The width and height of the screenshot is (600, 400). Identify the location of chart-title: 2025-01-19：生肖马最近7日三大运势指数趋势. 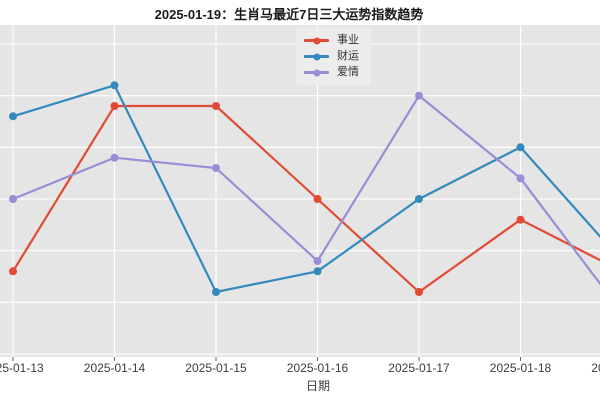
(289, 14).